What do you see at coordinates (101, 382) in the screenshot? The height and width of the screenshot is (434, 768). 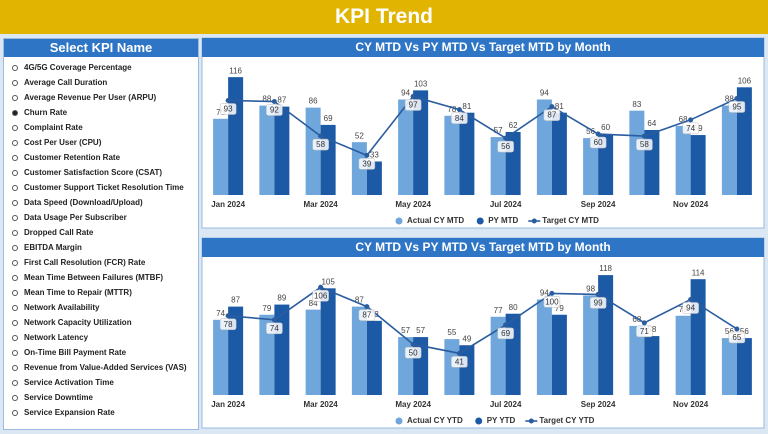 I see `kpi-option: Service Activation Time` at bounding box center [101, 382].